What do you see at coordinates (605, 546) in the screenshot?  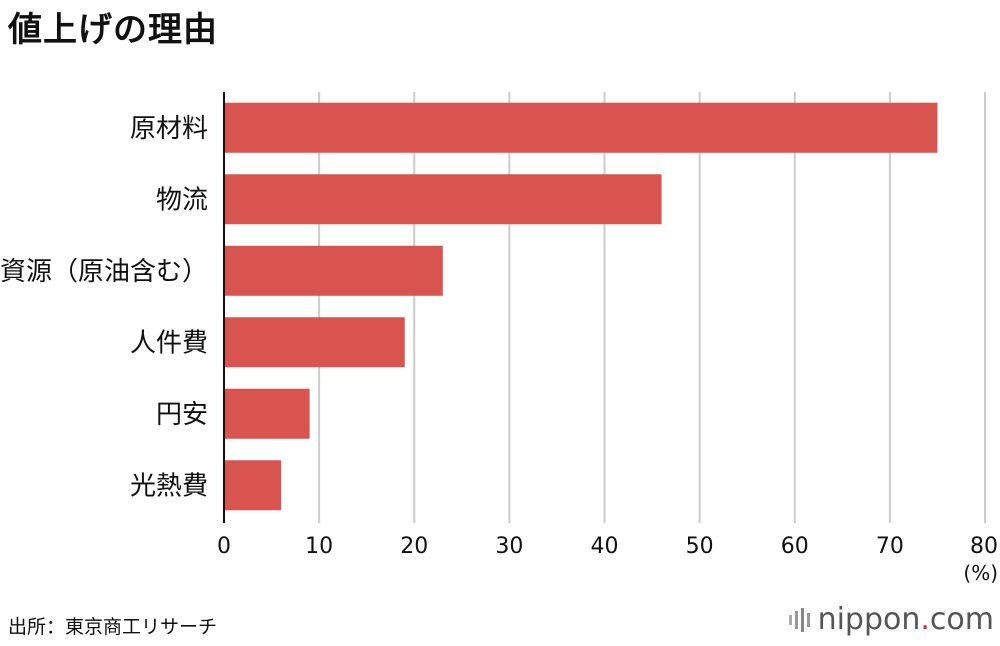 I see `x-tick-label-40: 40` at bounding box center [605, 546].